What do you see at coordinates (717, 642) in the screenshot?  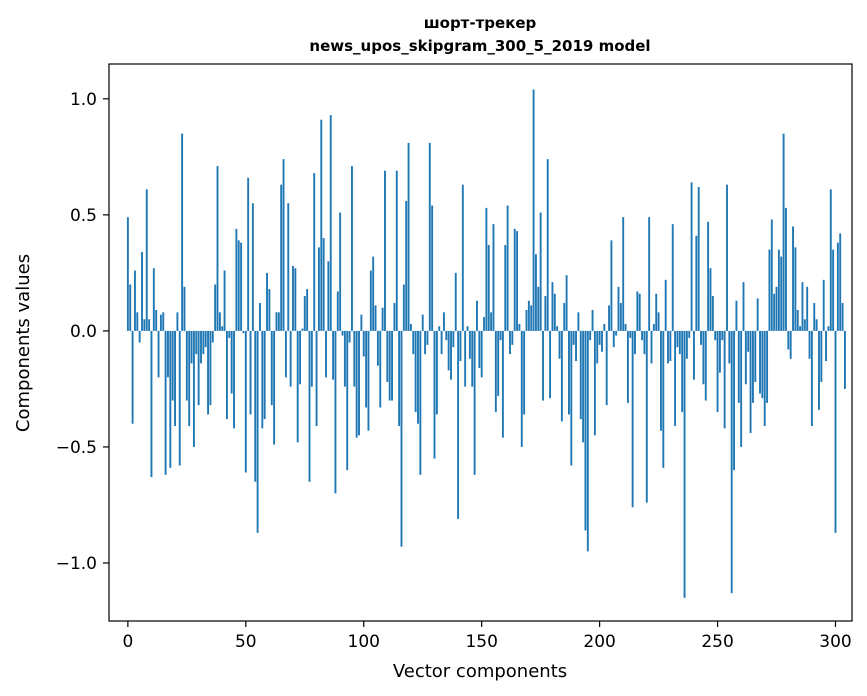 I see `x-tick-label: 250` at bounding box center [717, 642].